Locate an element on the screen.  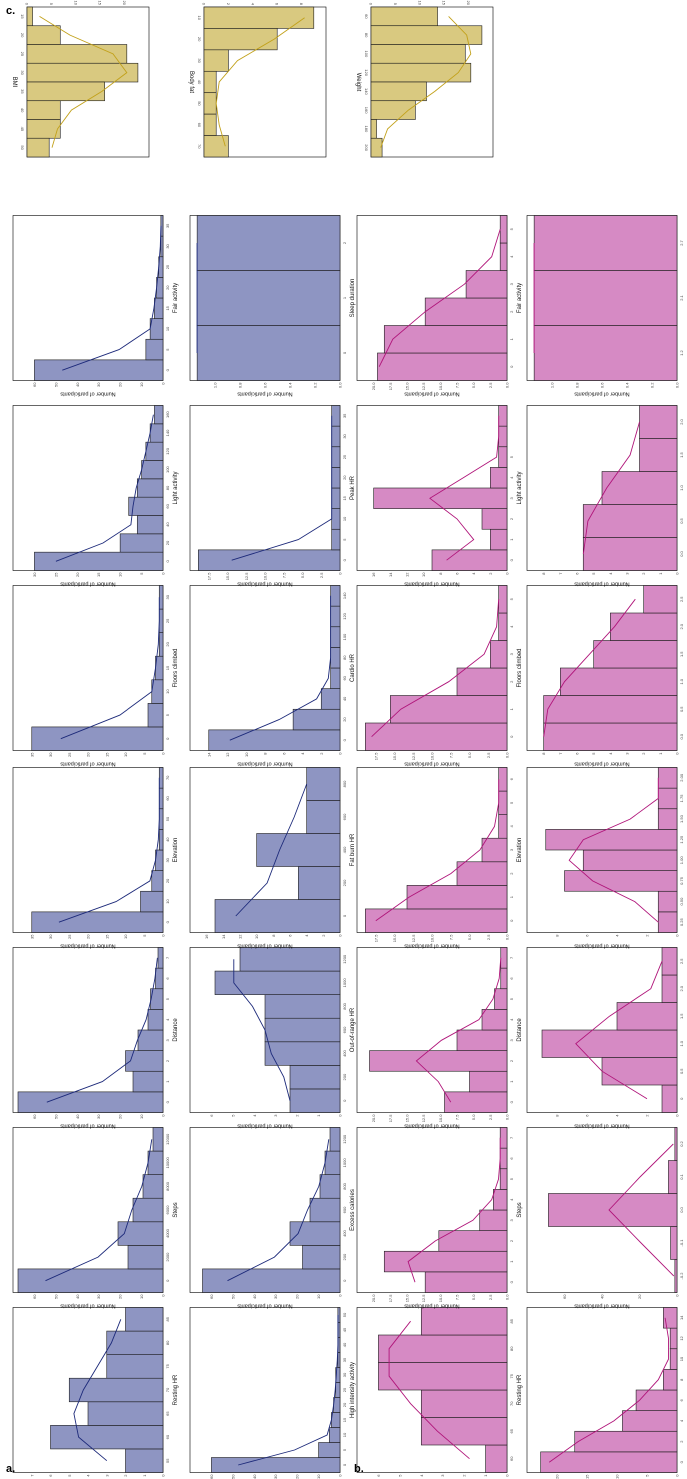
x-tick-label: 1.50 is located at coordinates (681, 818).